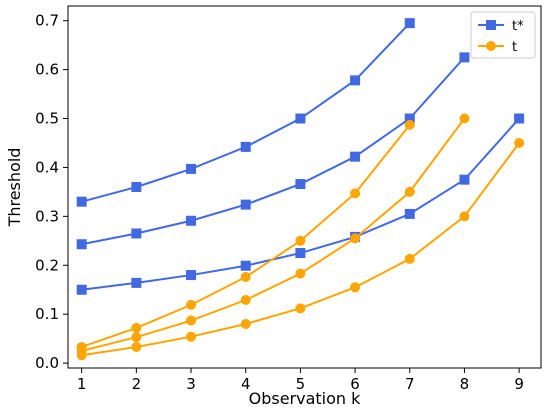  What do you see at coordinates (47, 21) in the screenshot?
I see `y-tick-label: 0.7` at bounding box center [47, 21].